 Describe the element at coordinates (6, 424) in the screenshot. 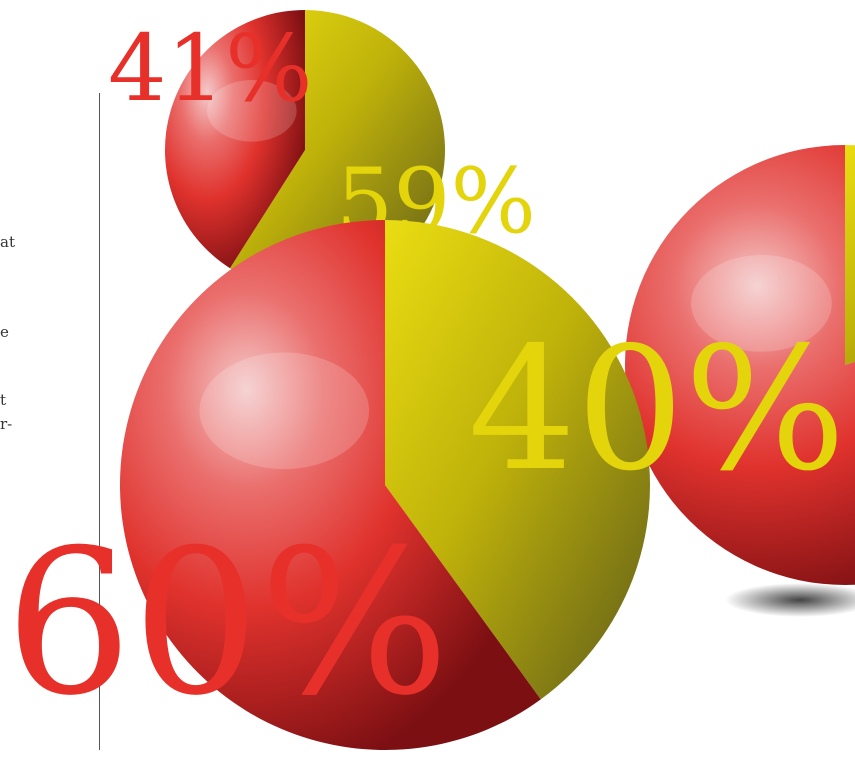

I see `side-text-fragment: r-` at that location.